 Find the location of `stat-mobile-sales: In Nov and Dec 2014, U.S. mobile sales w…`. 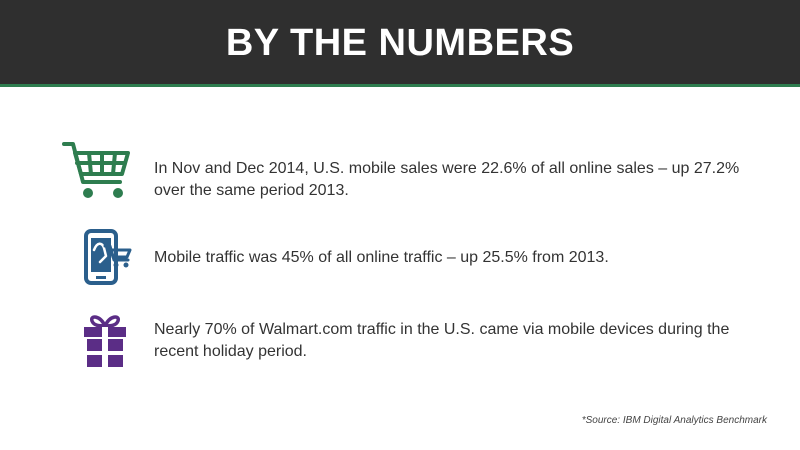

stat-mobile-sales: In Nov and Dec 2014, U.S. mobile sales w… is located at coordinates (447, 179).